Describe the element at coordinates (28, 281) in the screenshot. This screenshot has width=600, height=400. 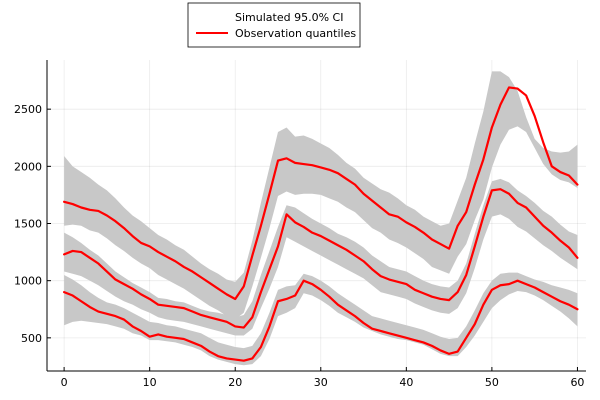
I see `y-tick-label: 1000` at that location.